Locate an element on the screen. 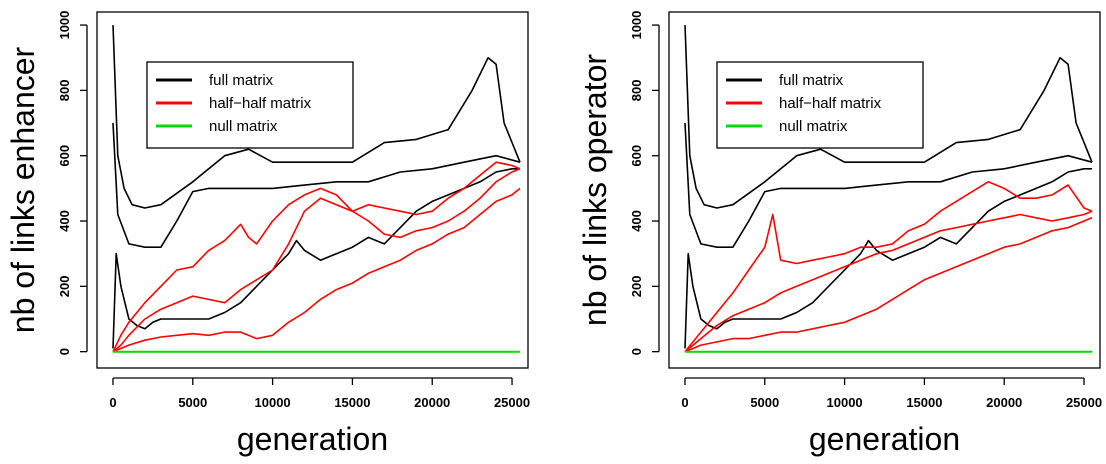 Image resolution: width=1106 pixels, height=464 pixels. y-axis-title: nb of links operator is located at coordinates (595, 190).